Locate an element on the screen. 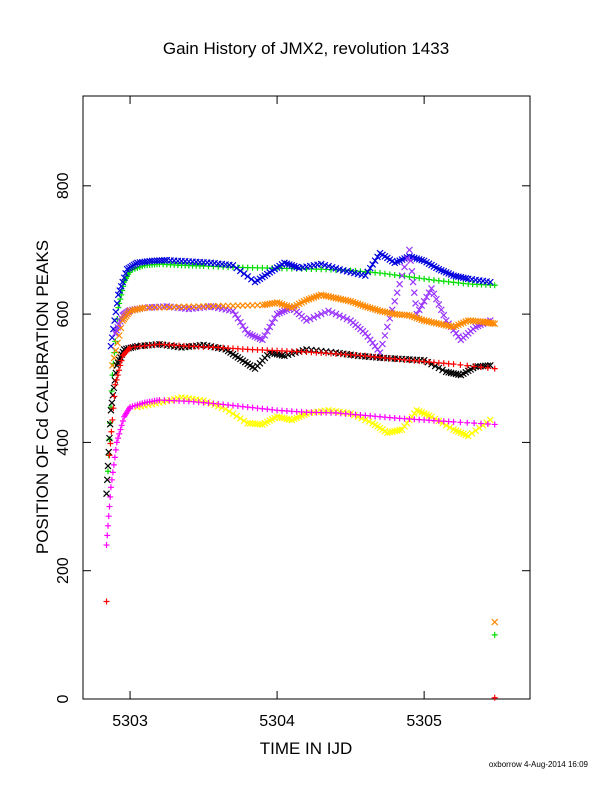  x-axis-label: TIME IN IJD is located at coordinates (306, 748).